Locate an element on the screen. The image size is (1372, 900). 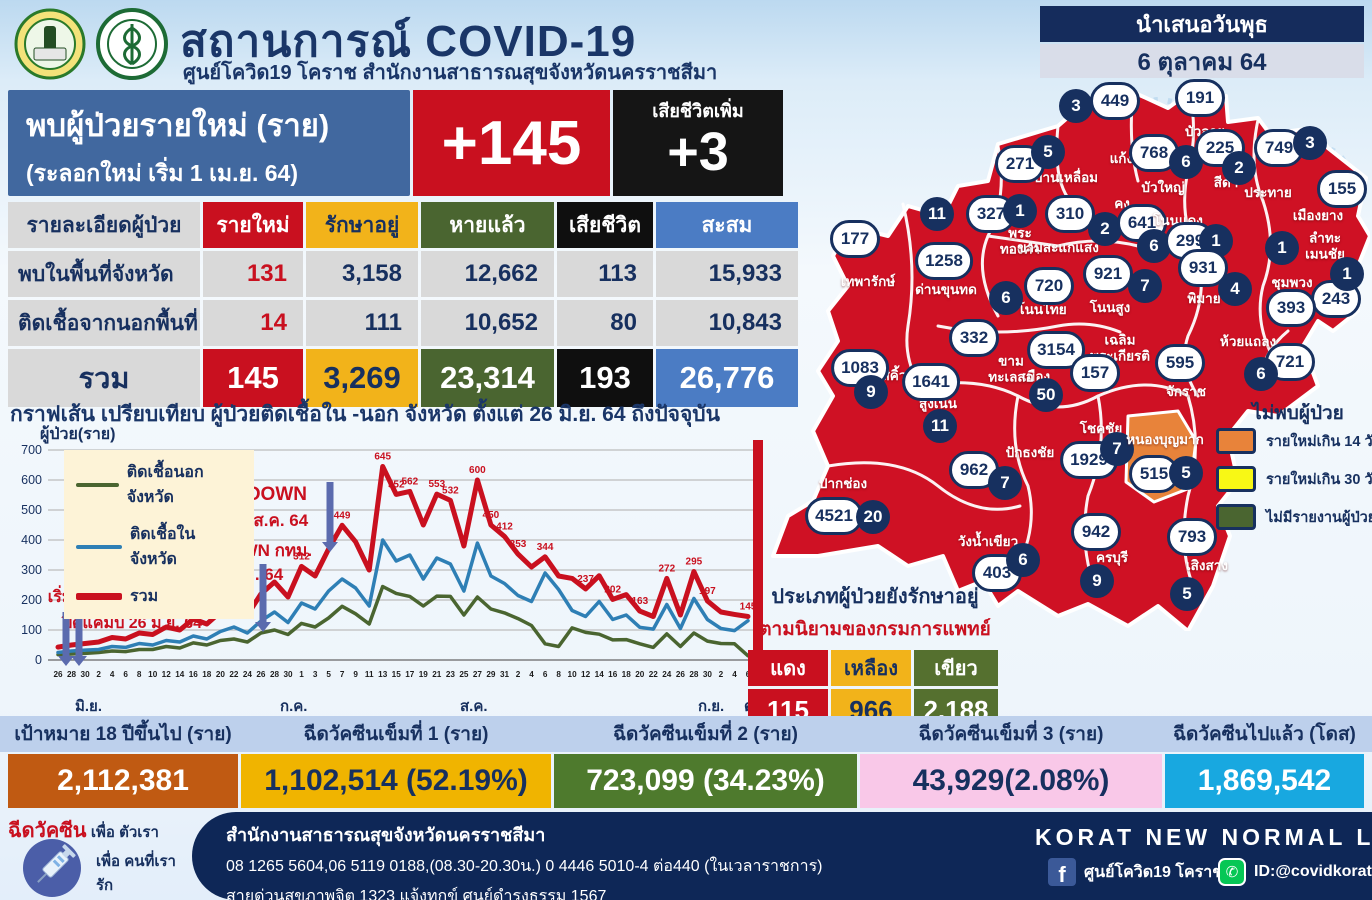
svg-text: 1 is located at coordinates (301, 674).